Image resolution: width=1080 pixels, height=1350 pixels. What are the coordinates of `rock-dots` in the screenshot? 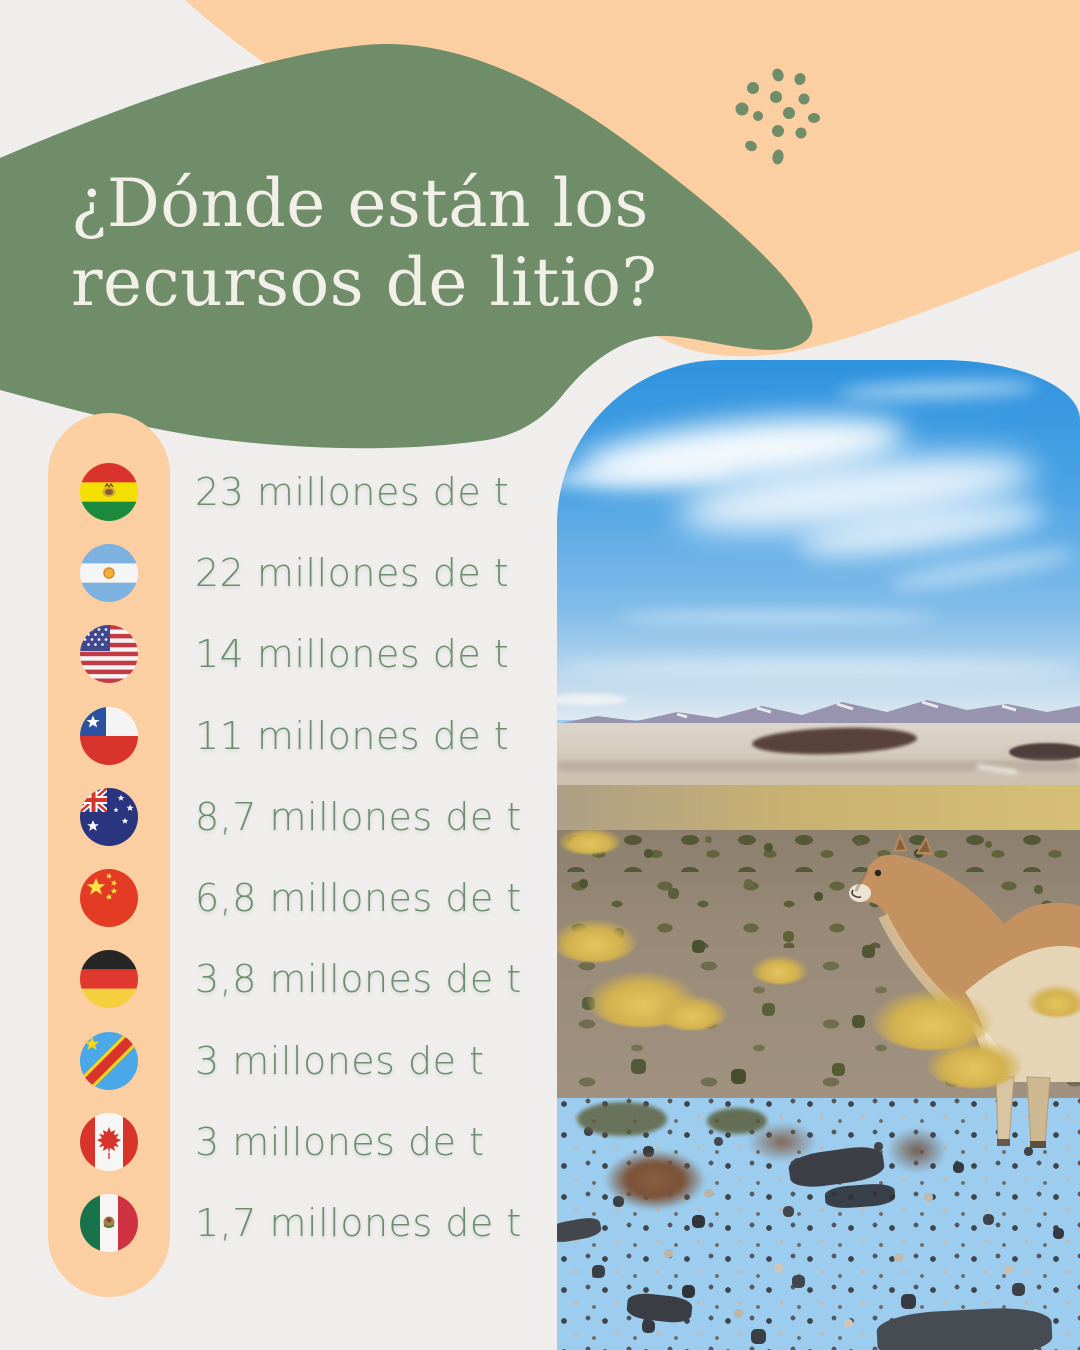 It's located at (558, 361).